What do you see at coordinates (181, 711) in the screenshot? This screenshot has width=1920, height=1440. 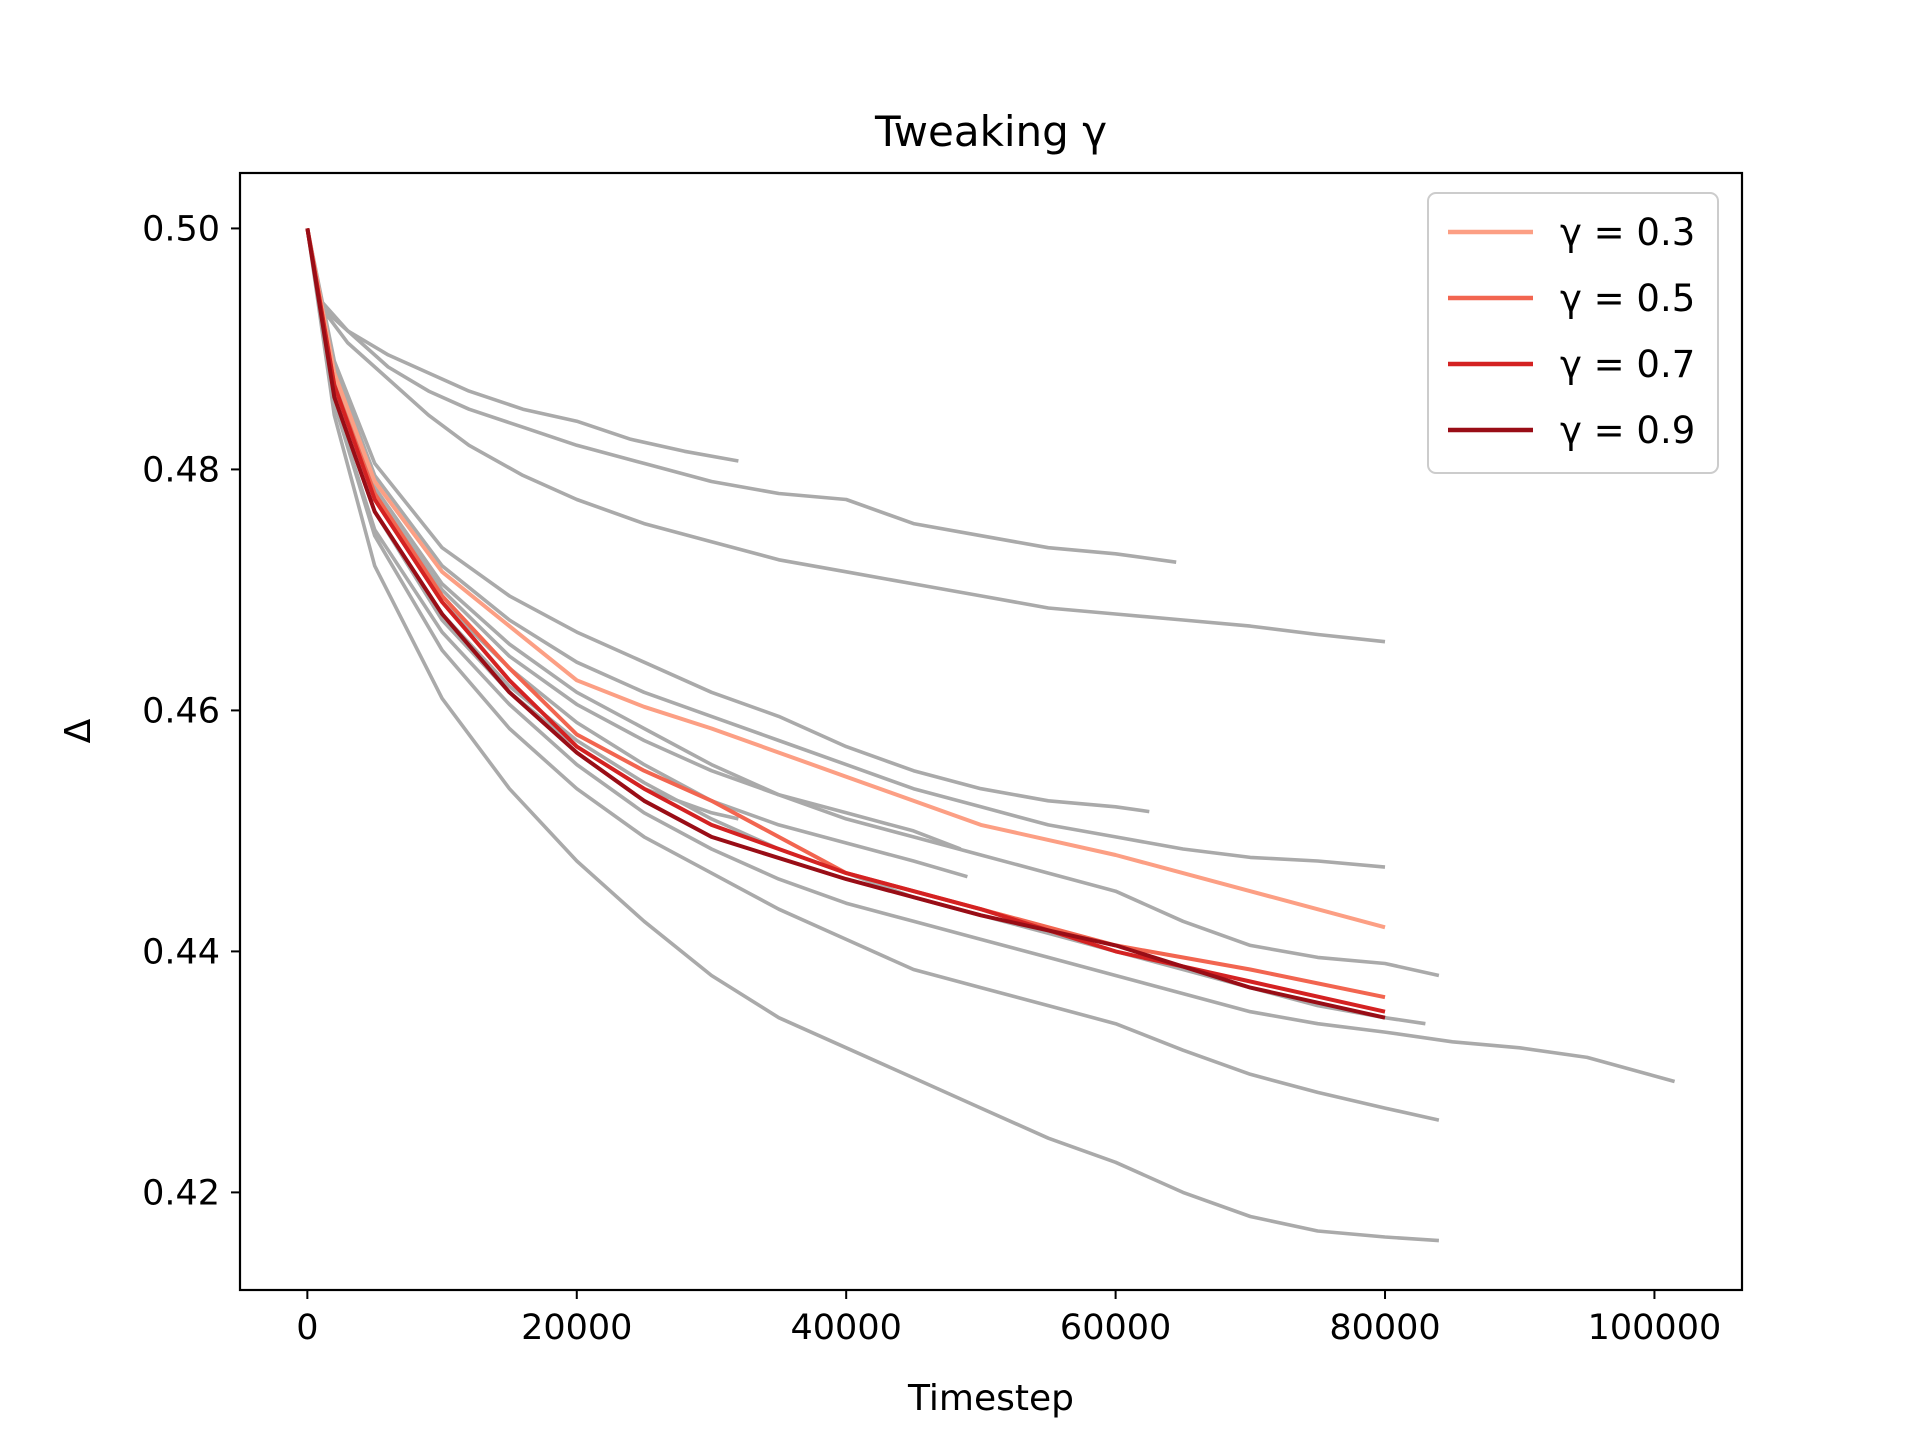 I see `y-tick-label: 0.46` at bounding box center [181, 711].